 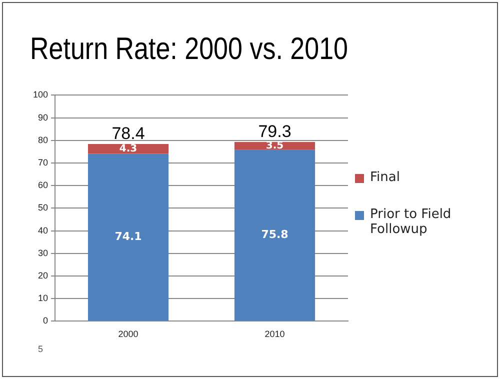 I want to click on x-tick-label: 2010, so click(x=274, y=334).